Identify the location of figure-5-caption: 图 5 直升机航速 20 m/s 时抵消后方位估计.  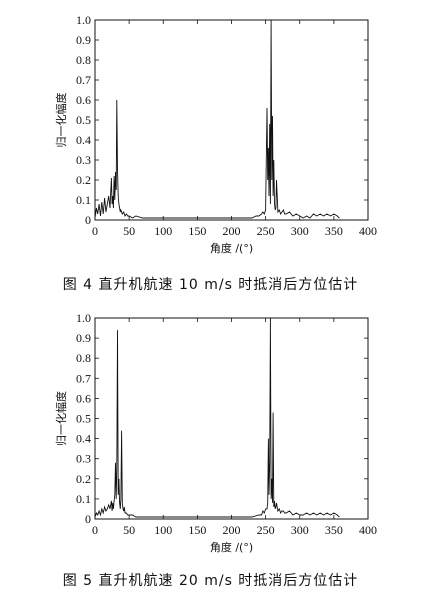
(210, 581).